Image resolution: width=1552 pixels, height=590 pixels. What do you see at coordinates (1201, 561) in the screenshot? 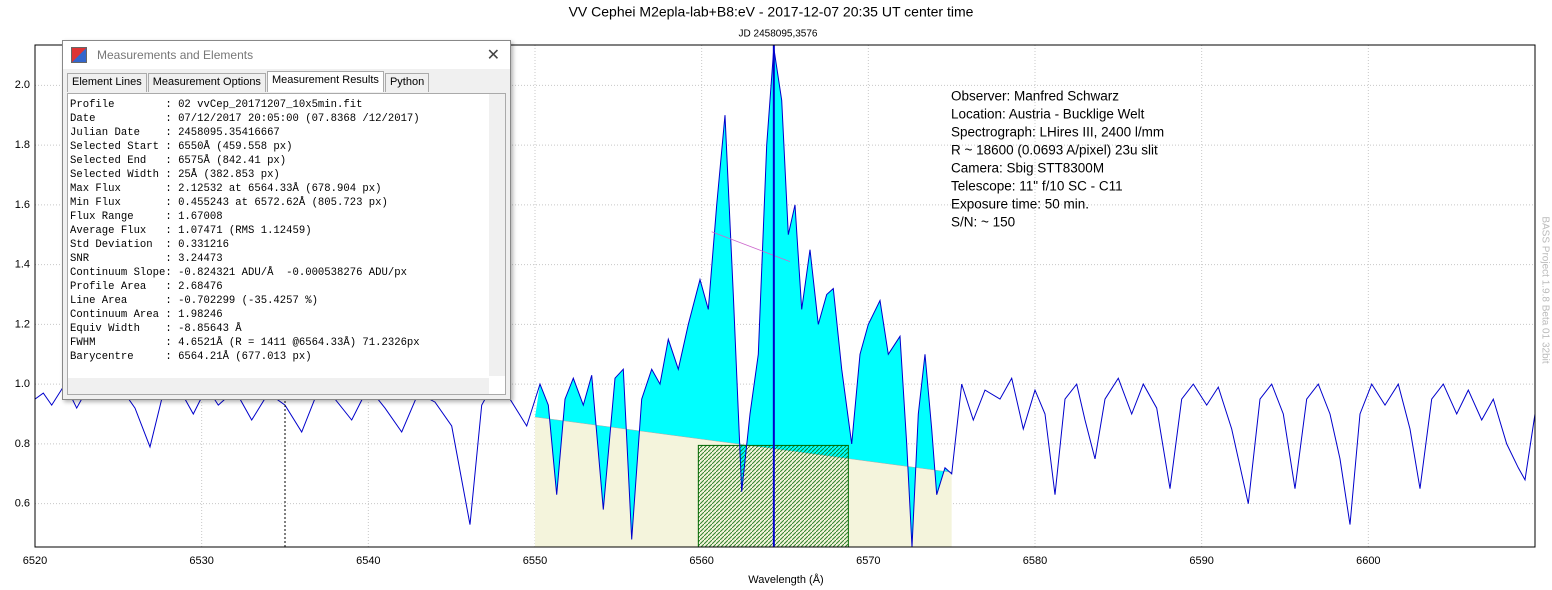
I see `x-tick-label: 6590` at bounding box center [1201, 561].